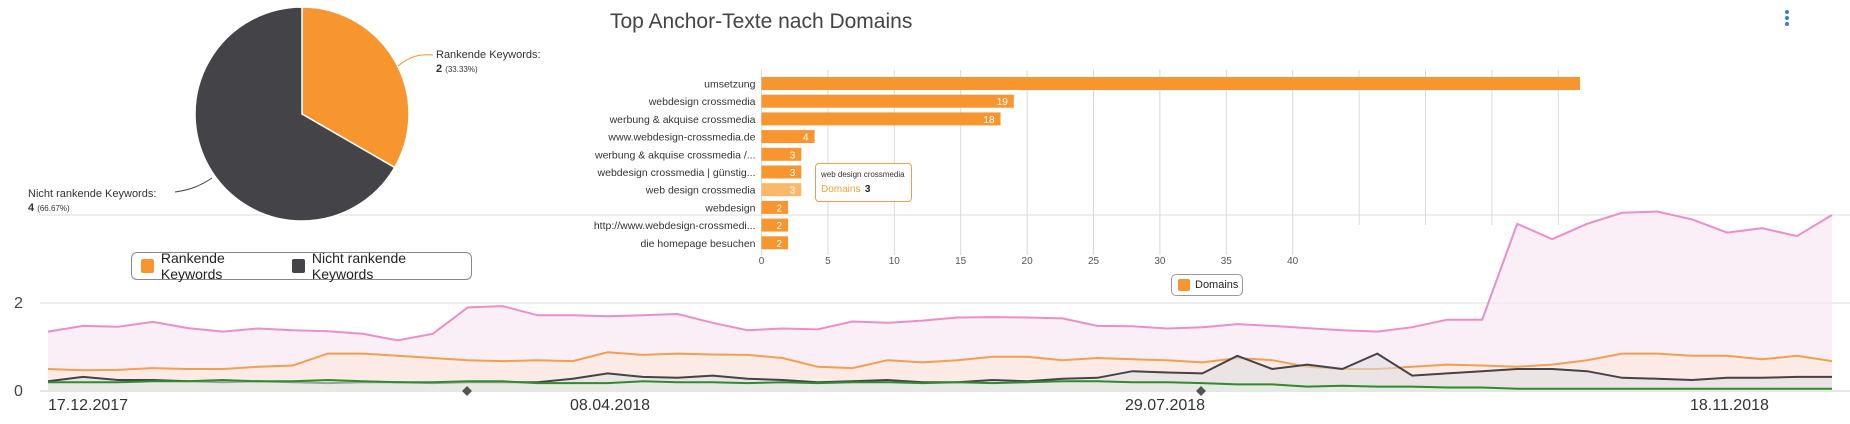  Describe the element at coordinates (31, 208) in the screenshot. I see `pie-label-unranked-value: 4` at that location.